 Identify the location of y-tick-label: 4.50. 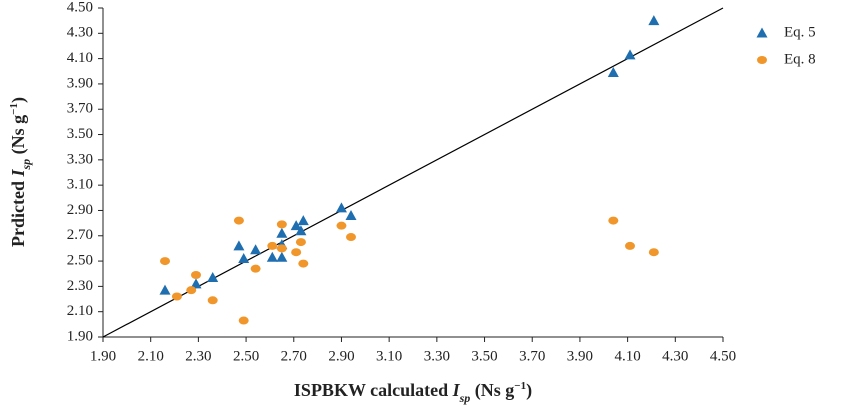
(80, 7).